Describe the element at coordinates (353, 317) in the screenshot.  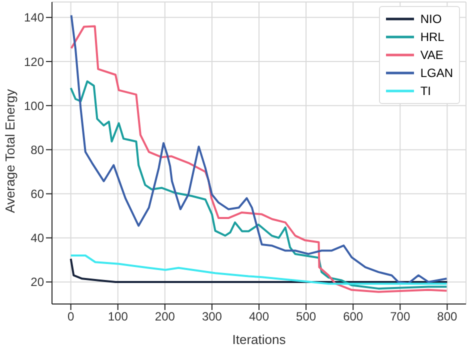
I see `x-tick-label: 600` at that location.